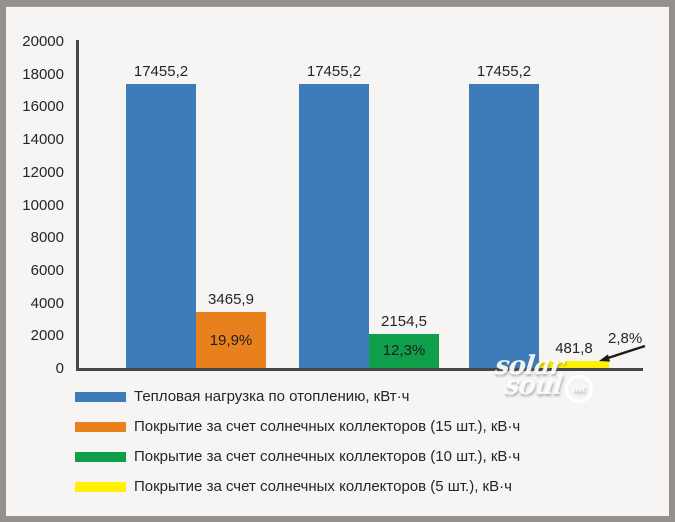 The image size is (675, 522). What do you see at coordinates (579, 389) in the screenshot?
I see `watermark-net-badge: net` at bounding box center [579, 389].